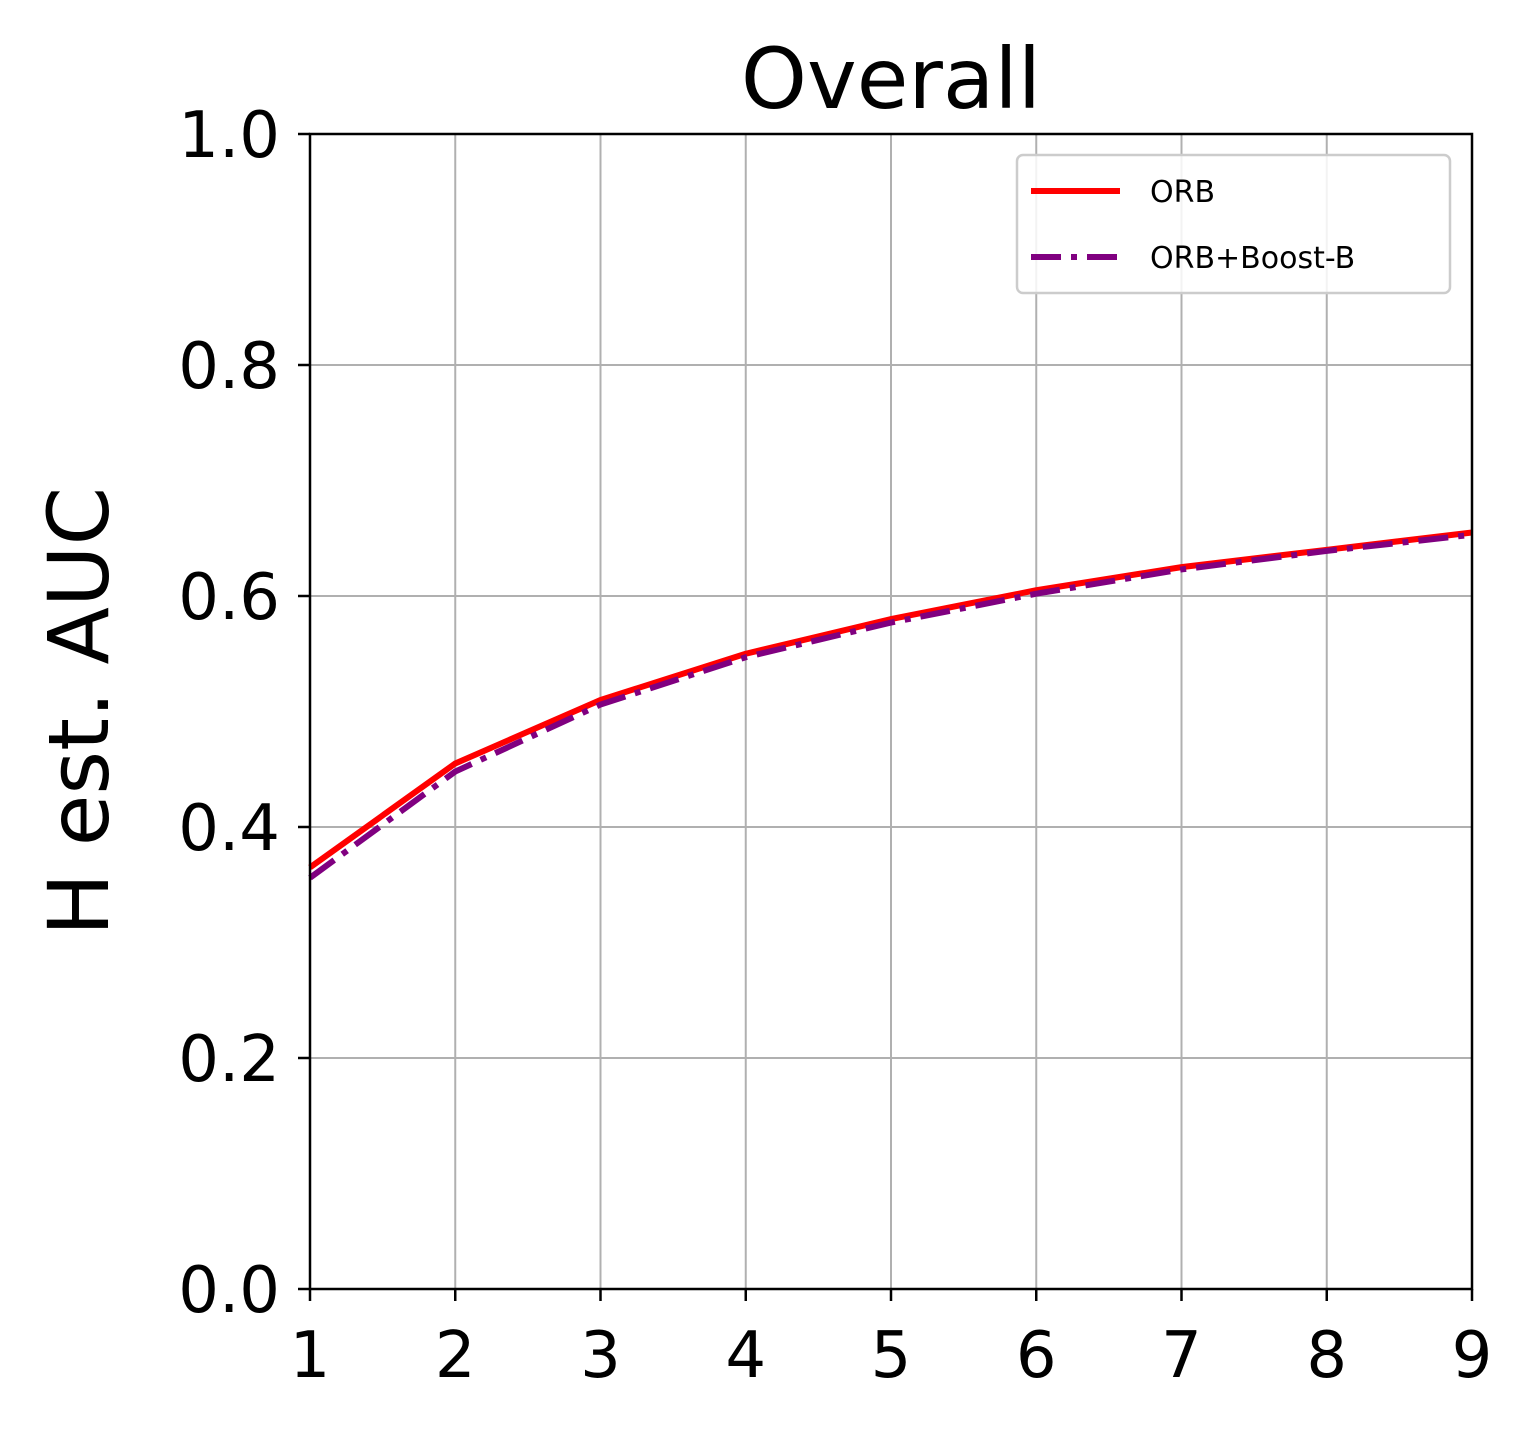  I want to click on x-tick-label: 7, so click(1181, 1356).